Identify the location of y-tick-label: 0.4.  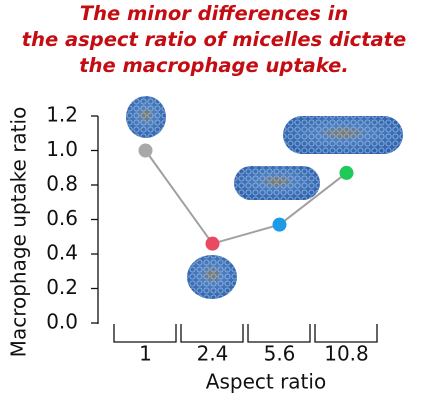
(62, 253).